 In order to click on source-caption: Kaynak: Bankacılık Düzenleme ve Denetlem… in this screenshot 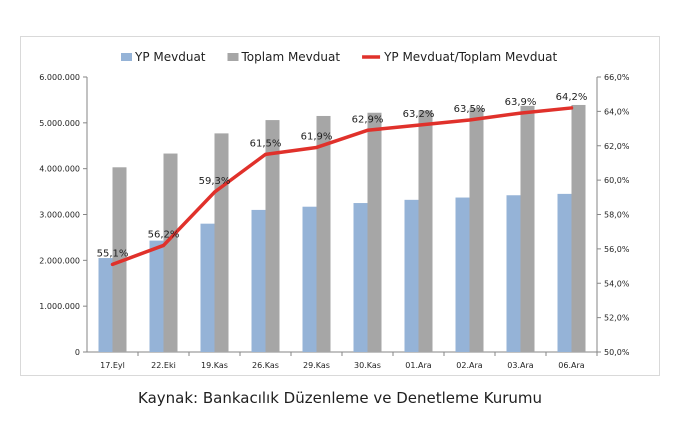, I will do `click(340, 398)`.